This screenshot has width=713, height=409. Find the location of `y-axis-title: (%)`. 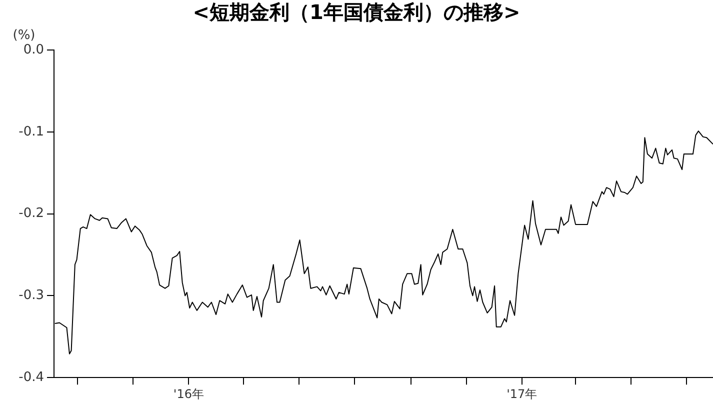

y-axis-title: (%) is located at coordinates (24, 35).